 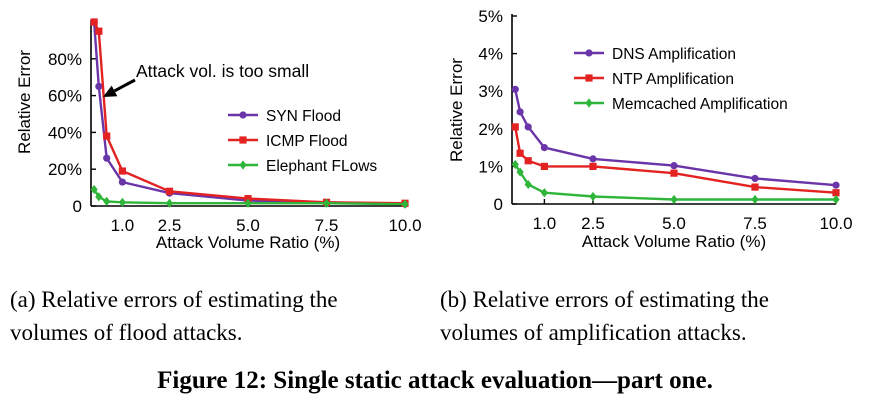 What do you see at coordinates (126, 332) in the screenshot?
I see `caption-a-line2: volumes of flood attacks.` at bounding box center [126, 332].